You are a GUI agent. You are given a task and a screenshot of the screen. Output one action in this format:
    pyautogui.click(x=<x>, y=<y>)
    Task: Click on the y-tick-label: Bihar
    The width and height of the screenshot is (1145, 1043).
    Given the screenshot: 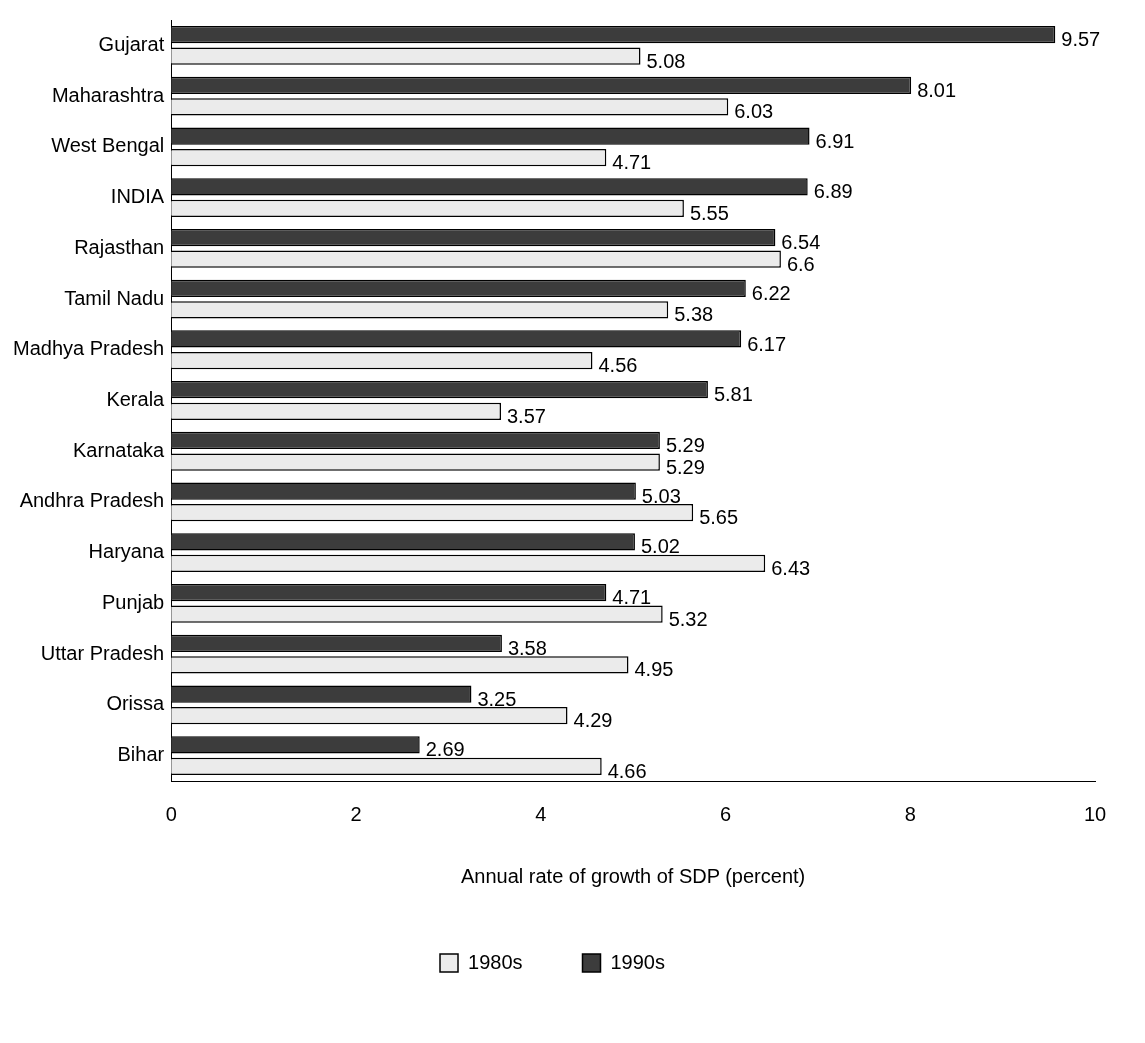 What is the action you would take?
    pyautogui.click(x=141, y=754)
    